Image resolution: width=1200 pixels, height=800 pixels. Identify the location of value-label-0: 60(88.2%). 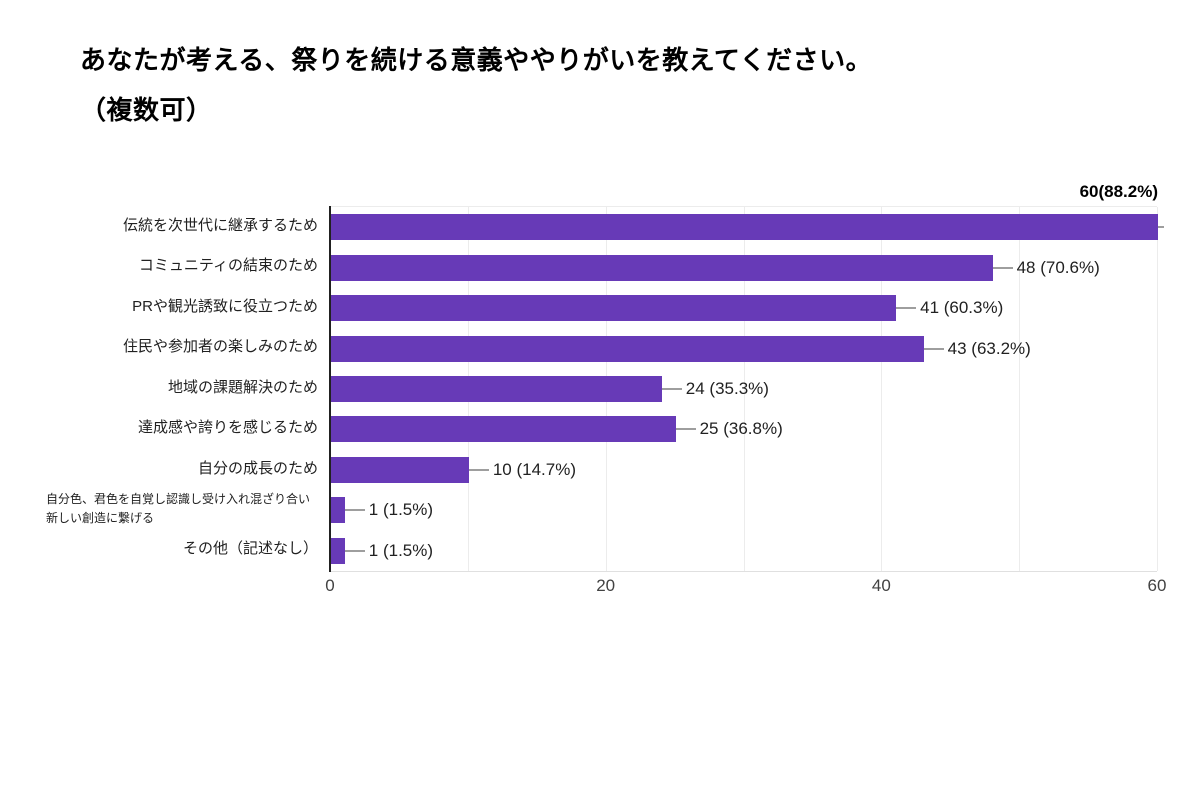
(1118, 191).